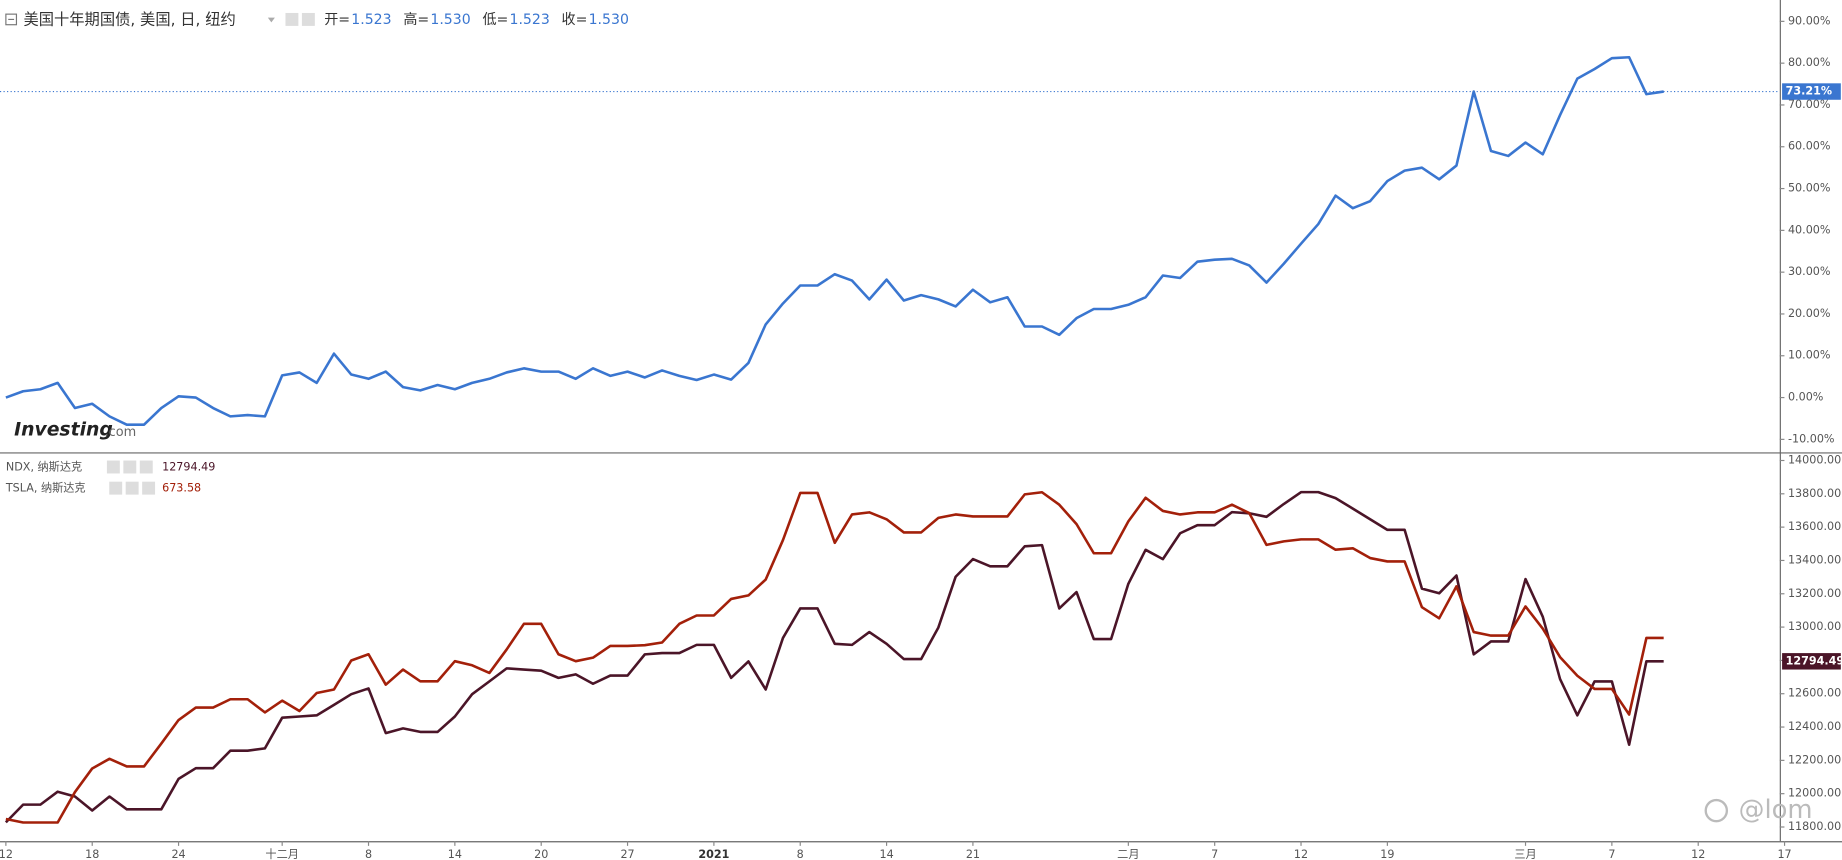  What do you see at coordinates (1716, 810) in the screenshot?
I see `watermark-icon` at bounding box center [1716, 810].